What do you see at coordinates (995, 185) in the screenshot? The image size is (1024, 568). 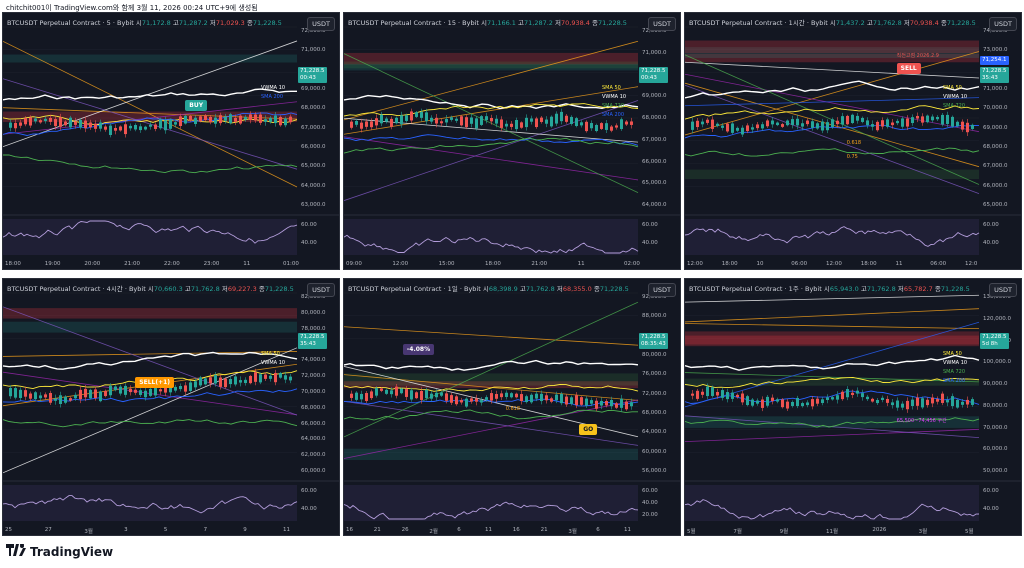 I see `price-axis-label: 66,000.0` at bounding box center [995, 185].